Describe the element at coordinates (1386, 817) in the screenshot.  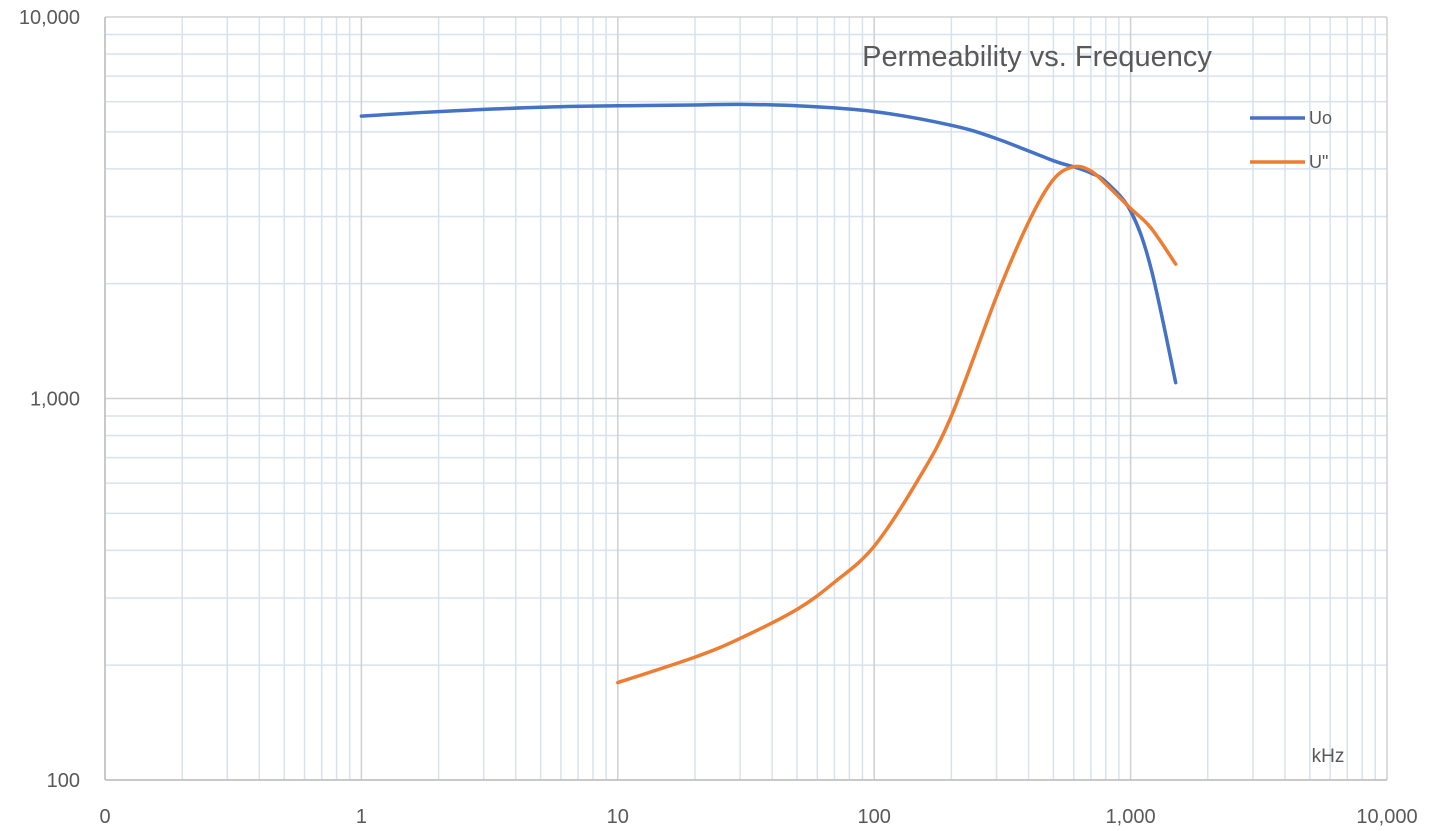
I see `x-tick-label: 10,000` at that location.